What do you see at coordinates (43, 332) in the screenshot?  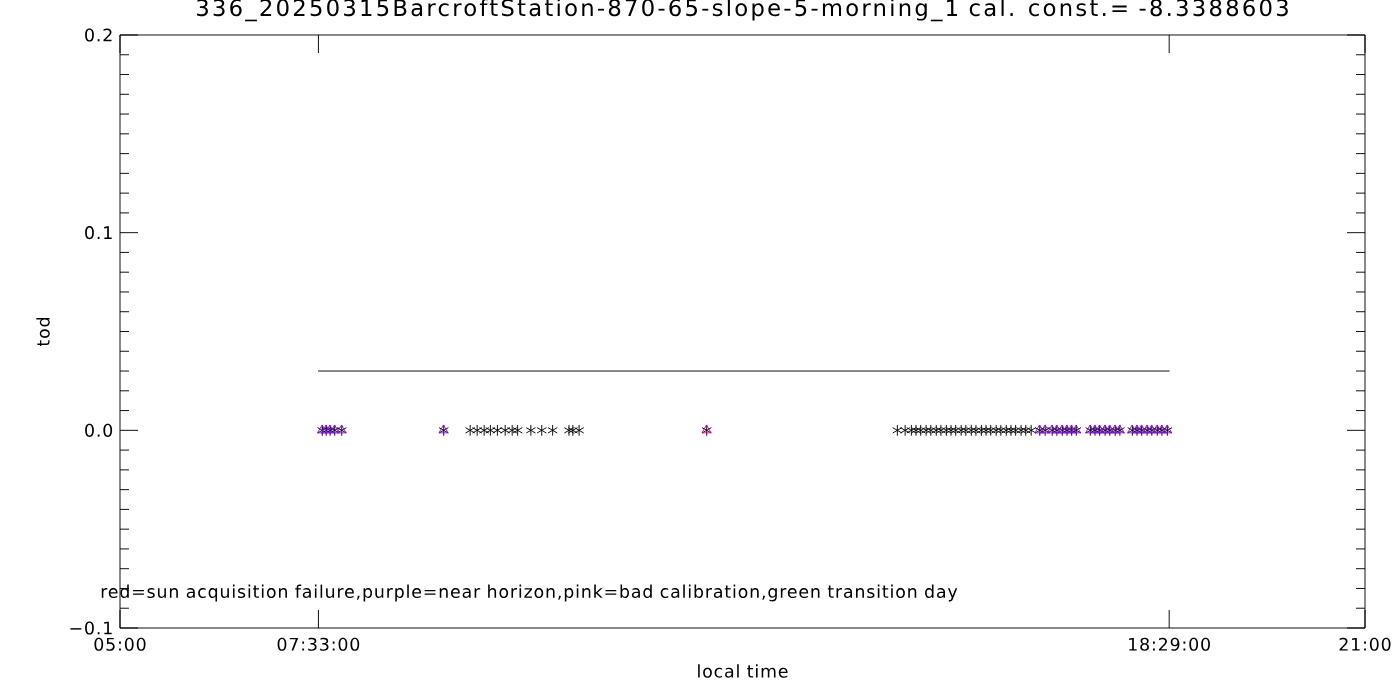 I see `y-axis-title: tod` at bounding box center [43, 332].